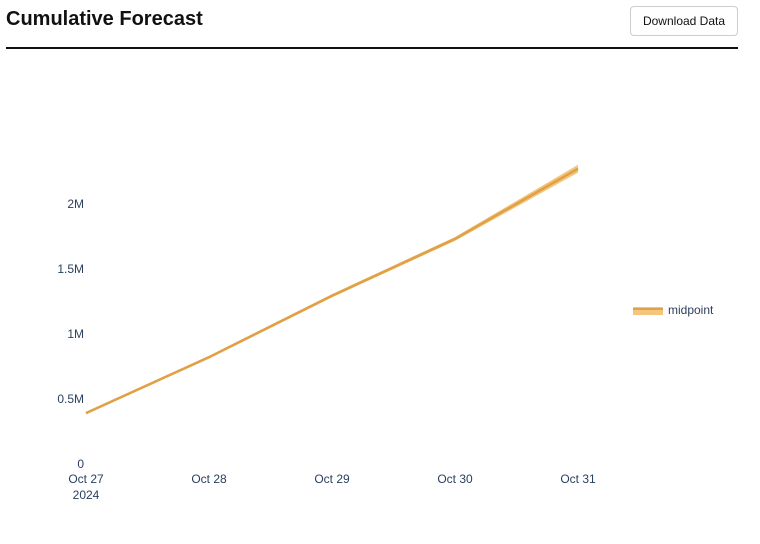  I want to click on x-tick-label: Oct 27 2024, so click(86, 487).